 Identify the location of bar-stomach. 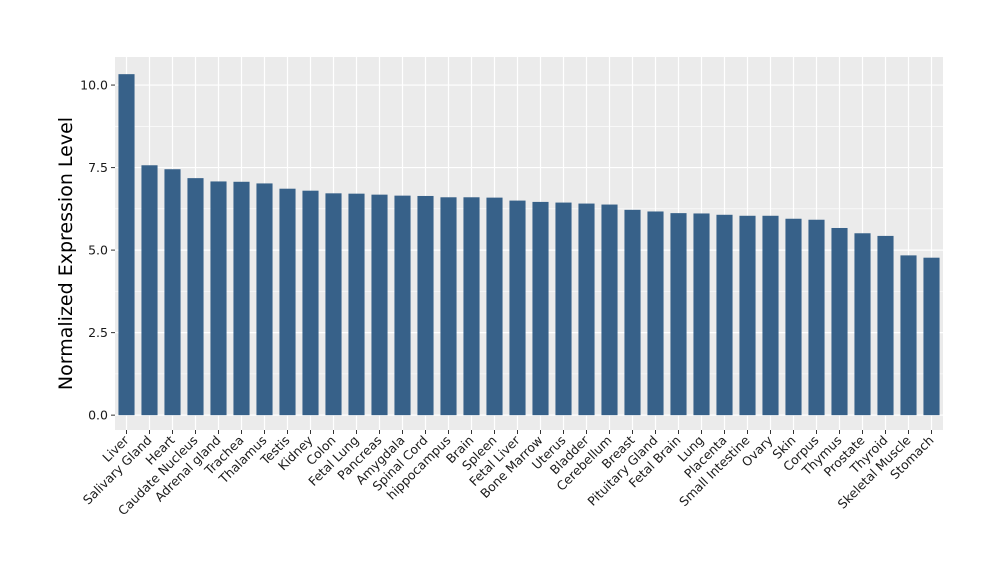
(931, 336).